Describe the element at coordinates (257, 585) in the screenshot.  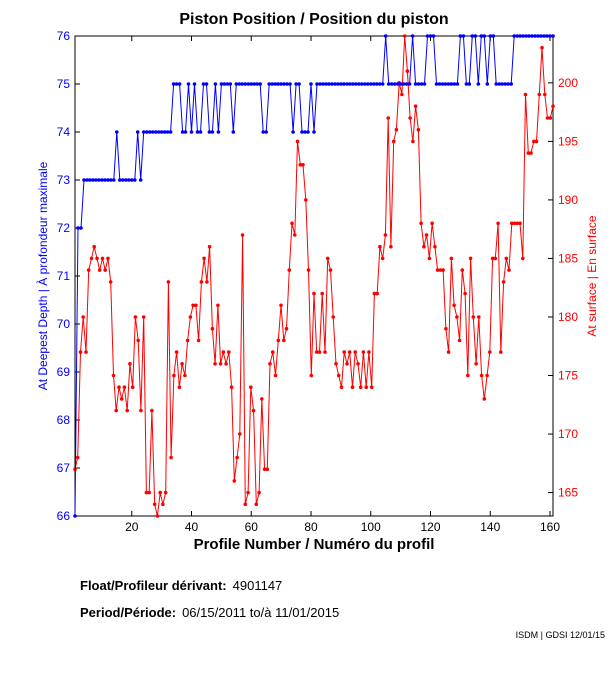
I see `float-value: 4901147` at that location.